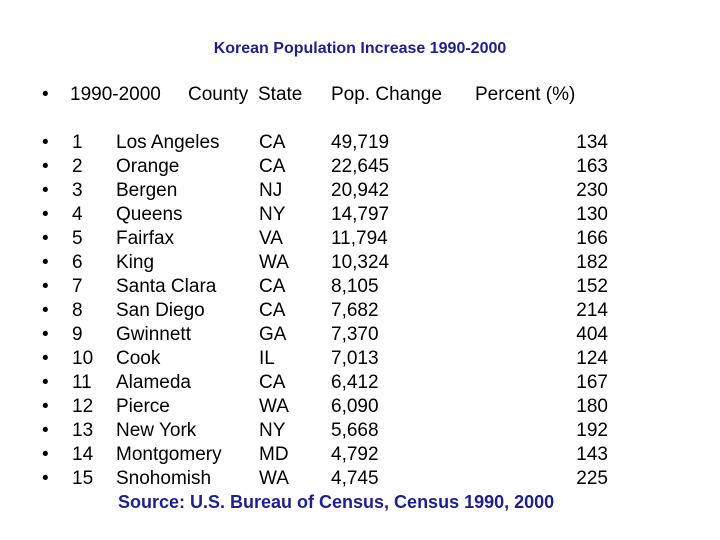  What do you see at coordinates (592, 262) in the screenshot?
I see `row-percent: 182` at bounding box center [592, 262].